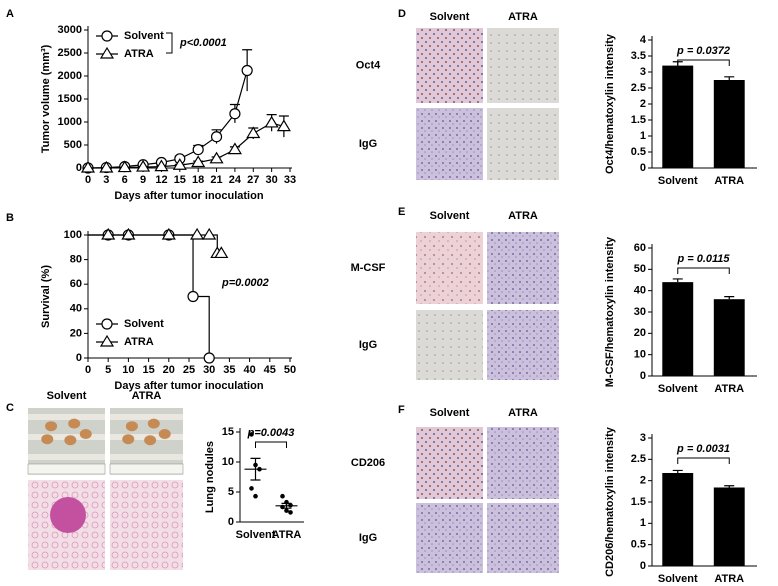  What do you see at coordinates (638, 56) in the screenshot?
I see `y-tick-label: 3.5` at bounding box center [638, 56].